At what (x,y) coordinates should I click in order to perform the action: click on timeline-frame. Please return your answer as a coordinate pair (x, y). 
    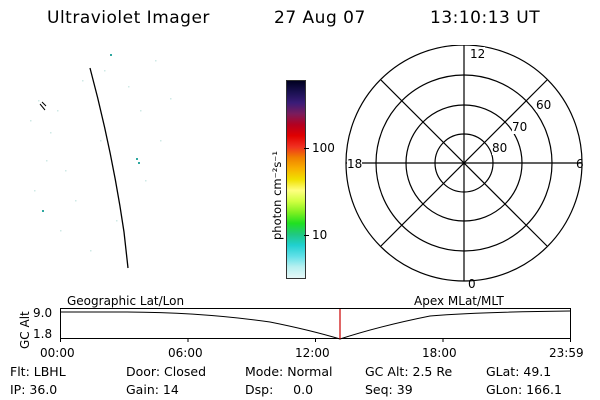
    Looking at the image, I should click on (315, 323).